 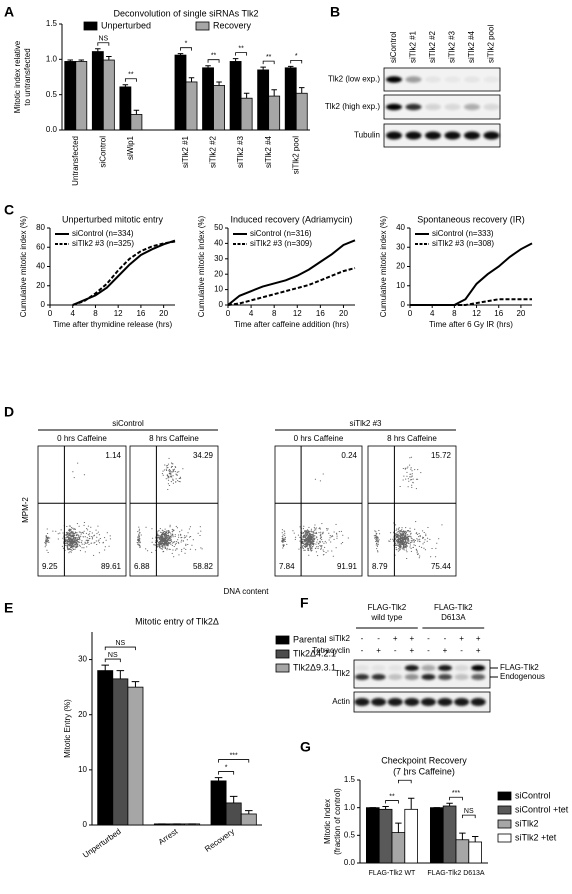 What do you see at coordinates (491, 44) in the screenshot?
I see `lane-label: siTlk2 pool` at bounding box center [491, 44].